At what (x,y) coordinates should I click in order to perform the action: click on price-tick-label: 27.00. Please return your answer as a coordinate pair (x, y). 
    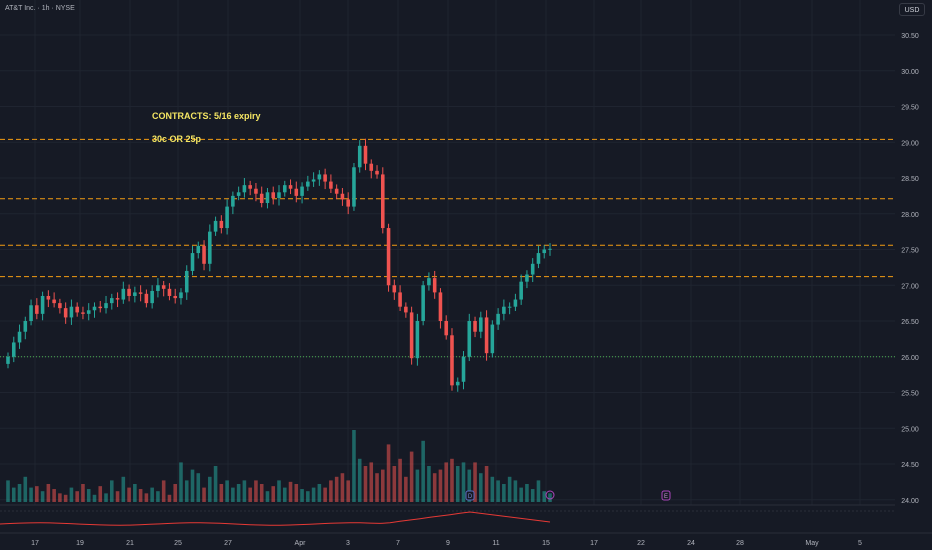
    Looking at the image, I should click on (910, 286).